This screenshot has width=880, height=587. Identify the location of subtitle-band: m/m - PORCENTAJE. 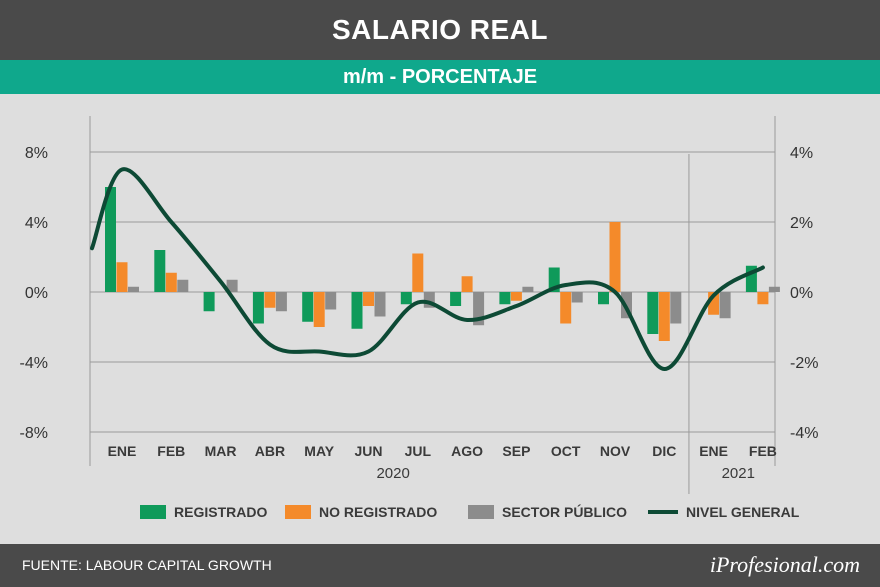
(440, 77).